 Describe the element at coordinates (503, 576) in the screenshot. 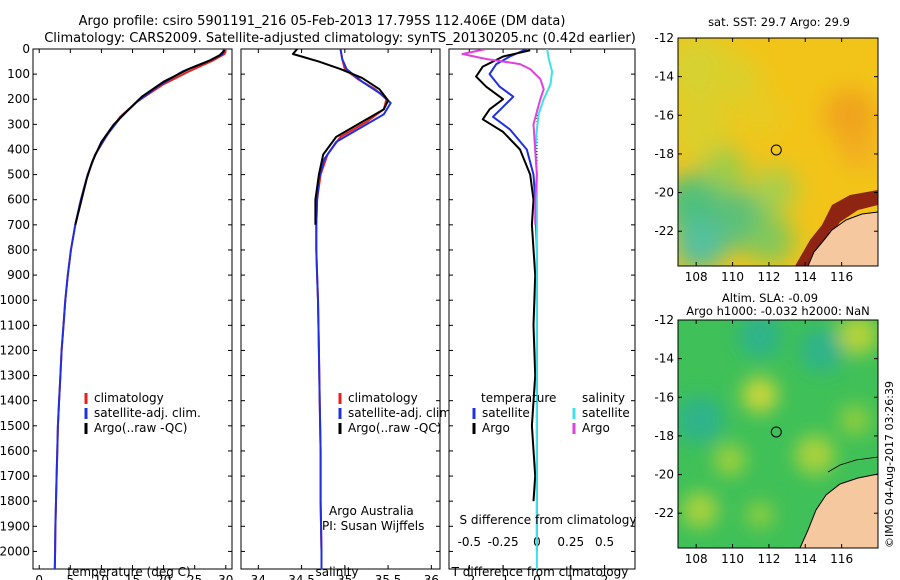

I see `x-tick-label: -1` at that location.